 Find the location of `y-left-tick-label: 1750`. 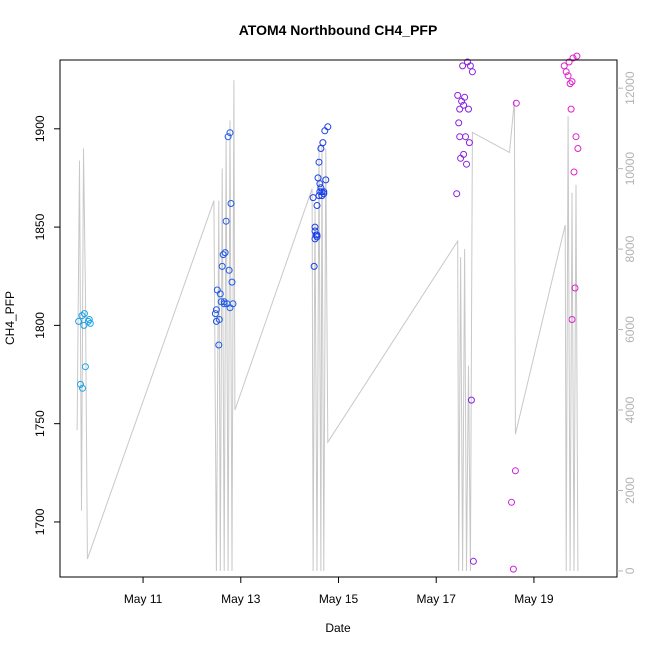

y-left-tick-label: 1750 is located at coordinates (40, 423).